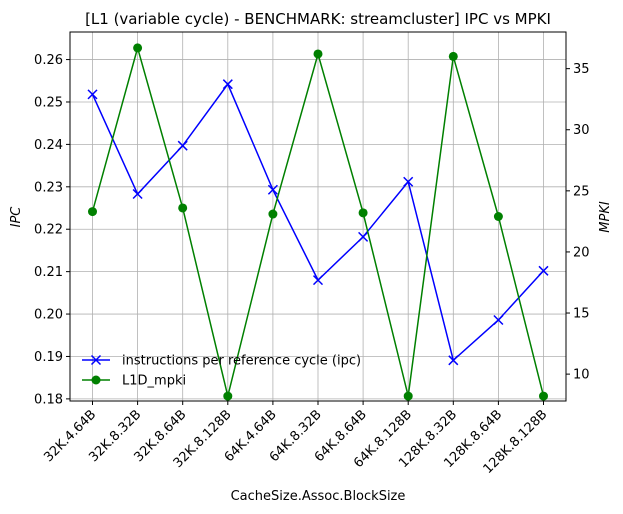 The height and width of the screenshot is (514, 623). What do you see at coordinates (48, 315) in the screenshot?
I see `y-tick-label-left: 0.20` at bounding box center [48, 315].